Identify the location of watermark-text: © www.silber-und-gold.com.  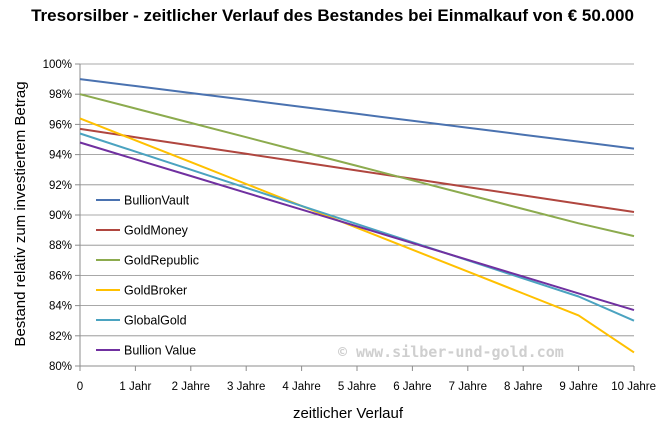
(451, 352).